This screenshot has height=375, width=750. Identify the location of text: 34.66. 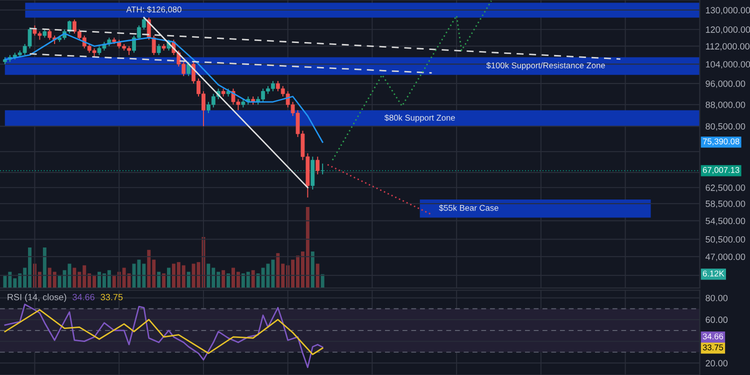
(713, 336).